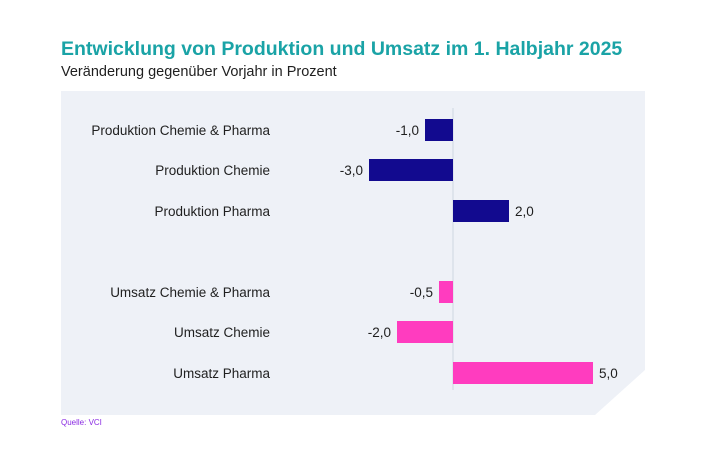 The height and width of the screenshot is (471, 706). I want to click on bar-umsatz-chemie-und-pharma, so click(446, 292).